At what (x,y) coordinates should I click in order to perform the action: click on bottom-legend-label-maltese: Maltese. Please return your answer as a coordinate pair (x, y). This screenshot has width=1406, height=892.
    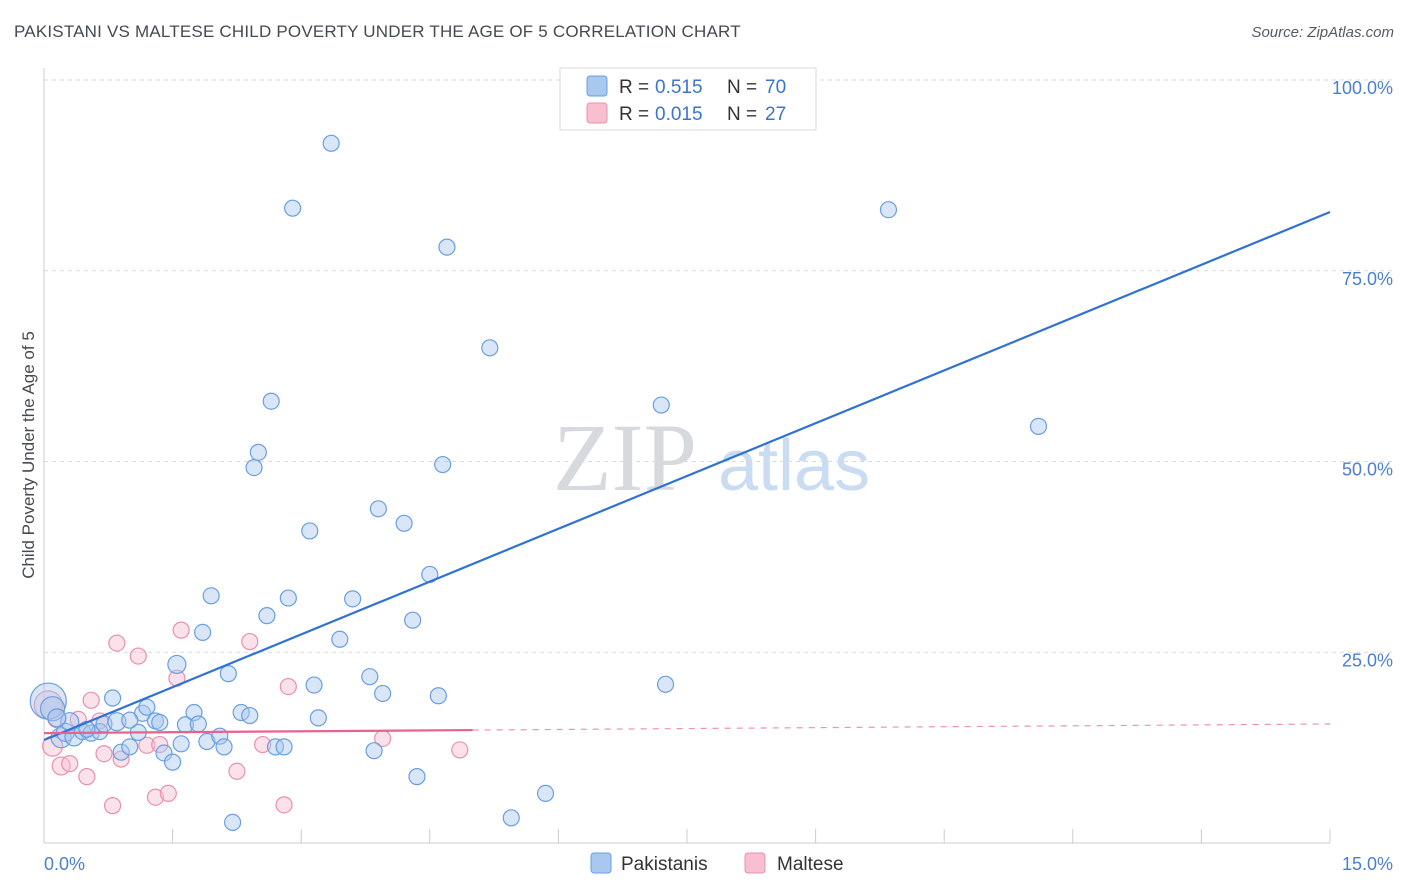
    Looking at the image, I should click on (810, 864).